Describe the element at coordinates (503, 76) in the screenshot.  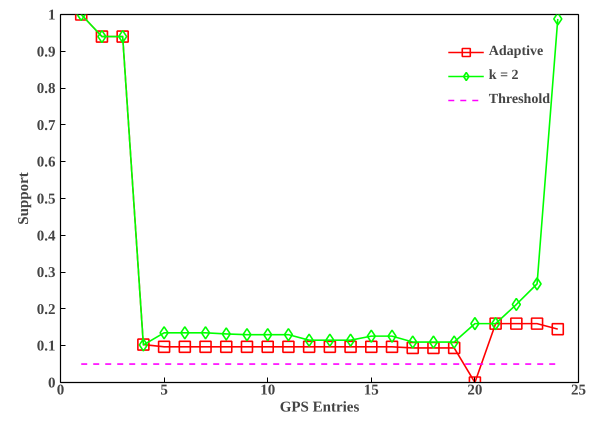
I see `legend-label: k = 2` at that location.